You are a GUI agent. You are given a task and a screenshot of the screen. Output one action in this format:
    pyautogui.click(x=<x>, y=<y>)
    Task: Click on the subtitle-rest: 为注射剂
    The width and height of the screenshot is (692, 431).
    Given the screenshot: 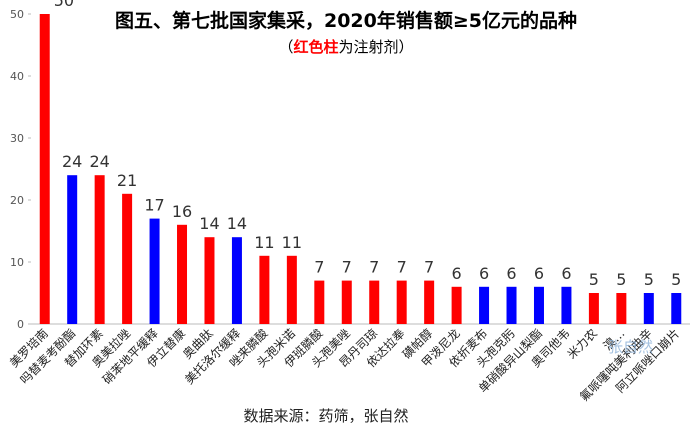 What is the action you would take?
    pyautogui.click(x=369, y=47)
    